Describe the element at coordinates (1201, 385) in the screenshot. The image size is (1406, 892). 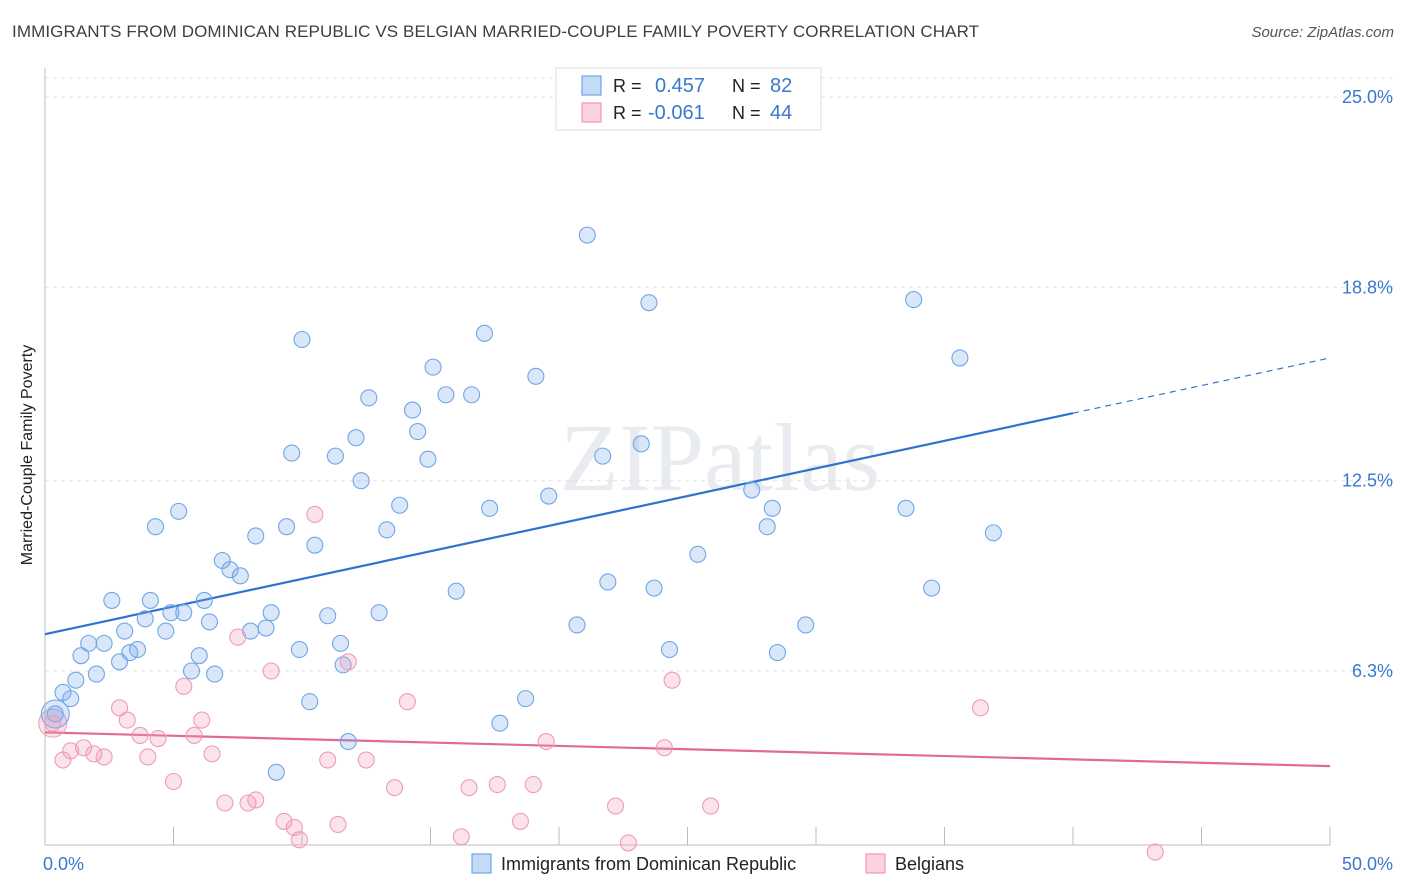
I see `dominican-trend-extension` at that location.